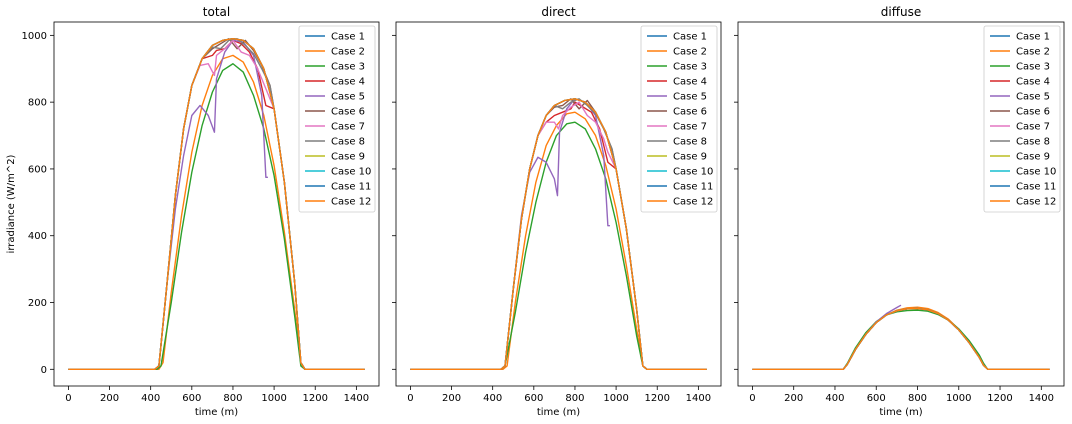 The image size is (1072, 424). I want to click on y-tick-label: 1000, so click(34, 36).